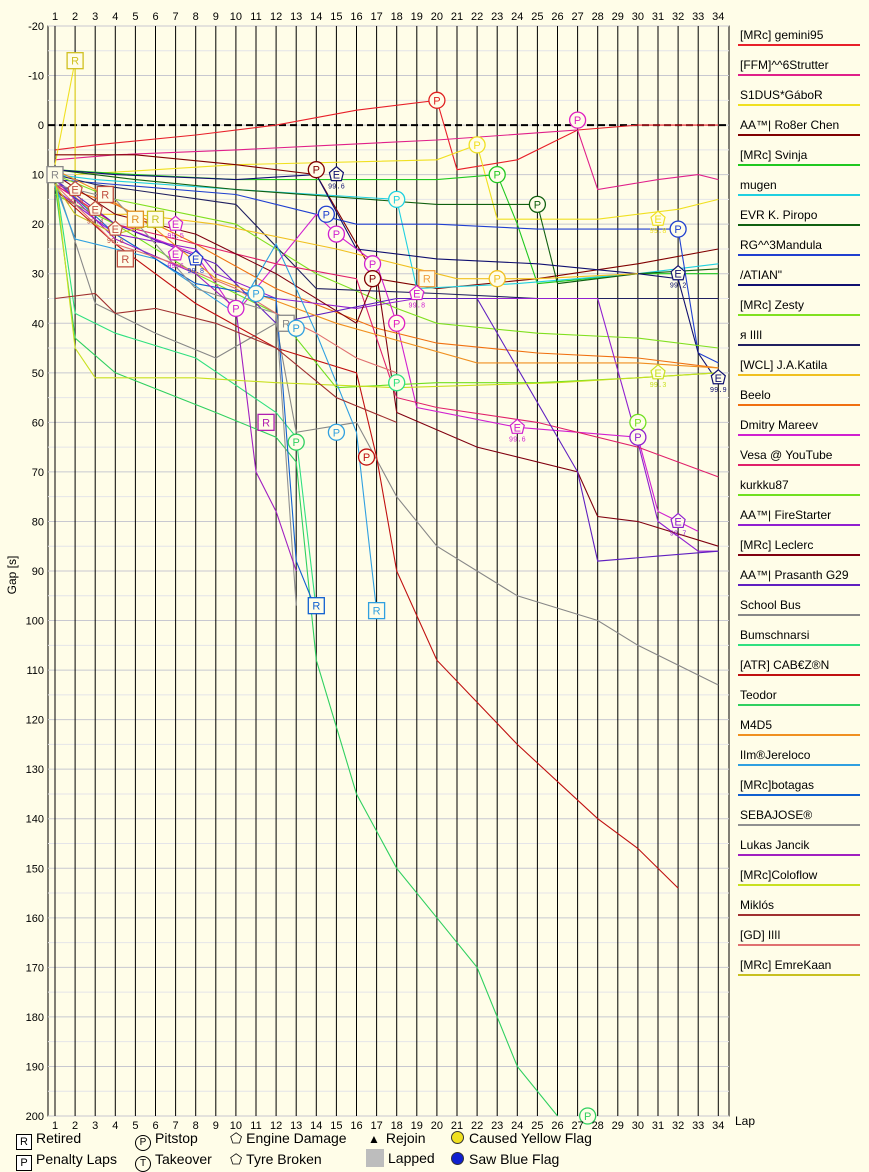 This screenshot has width=869, height=1172. What do you see at coordinates (288, 1138) in the screenshot?
I see `key-engine: ⬠ Engine Damage` at bounding box center [288, 1138].